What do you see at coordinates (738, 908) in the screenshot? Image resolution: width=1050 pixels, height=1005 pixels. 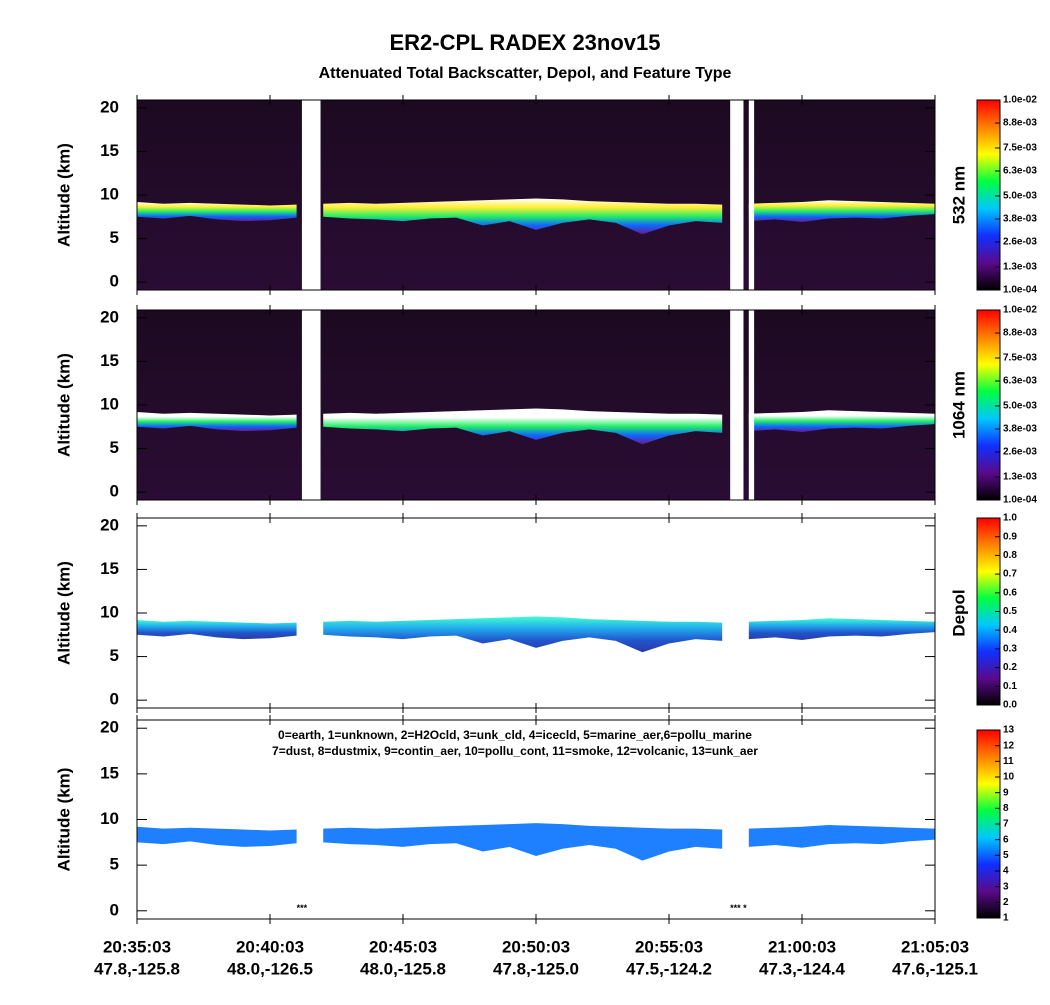 I see `surface-mark: *** *` at bounding box center [738, 908].